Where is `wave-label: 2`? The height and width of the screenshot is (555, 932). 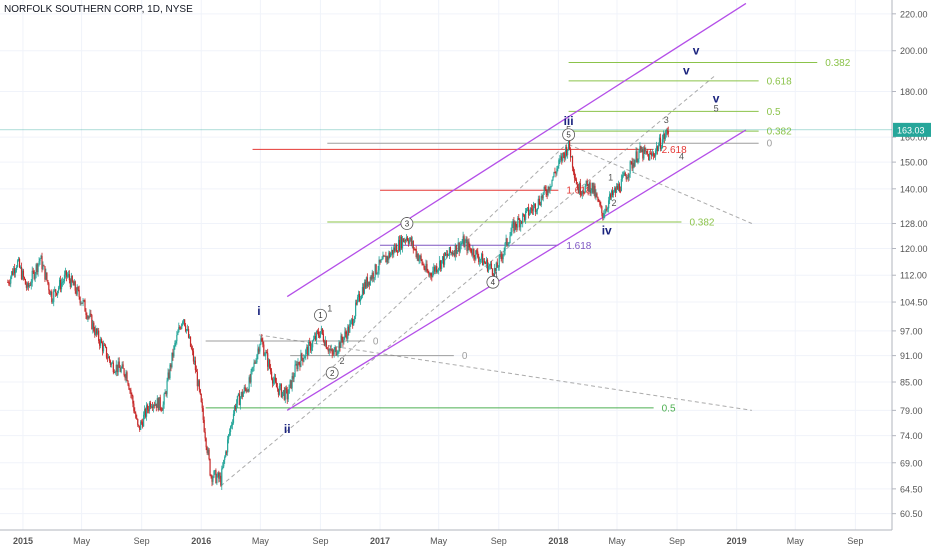
wave-label: 2 is located at coordinates (341, 361).